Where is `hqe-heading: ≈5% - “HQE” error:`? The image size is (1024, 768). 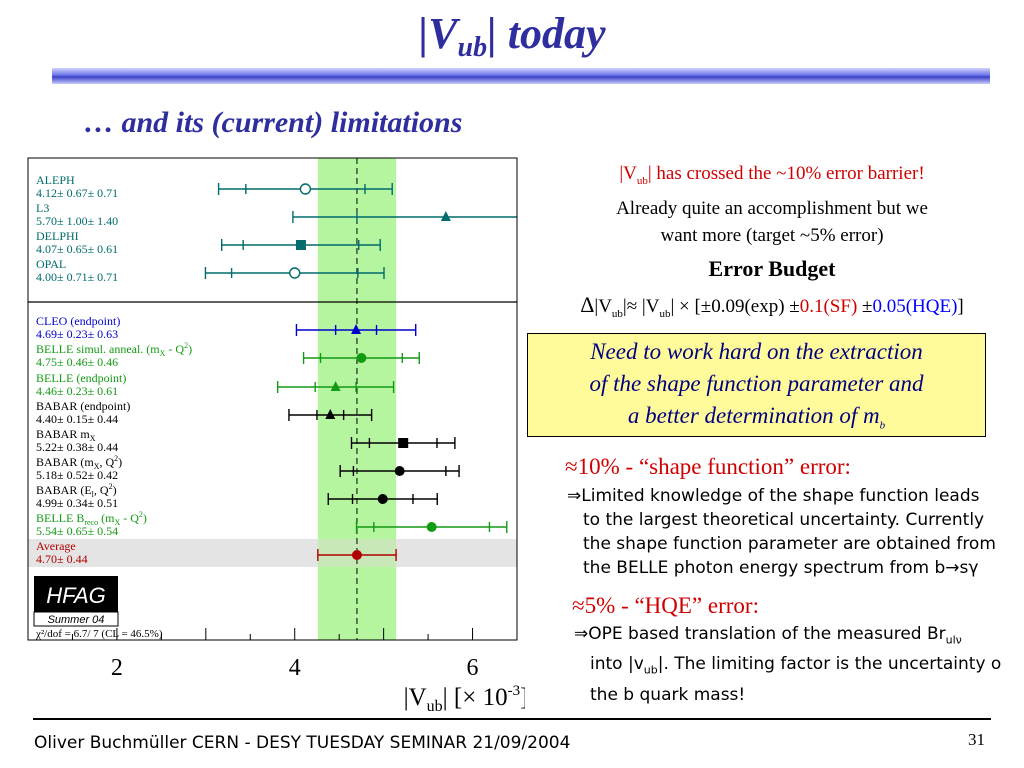
hqe-heading: ≈5% - “HQE” error: is located at coordinates (665, 605).